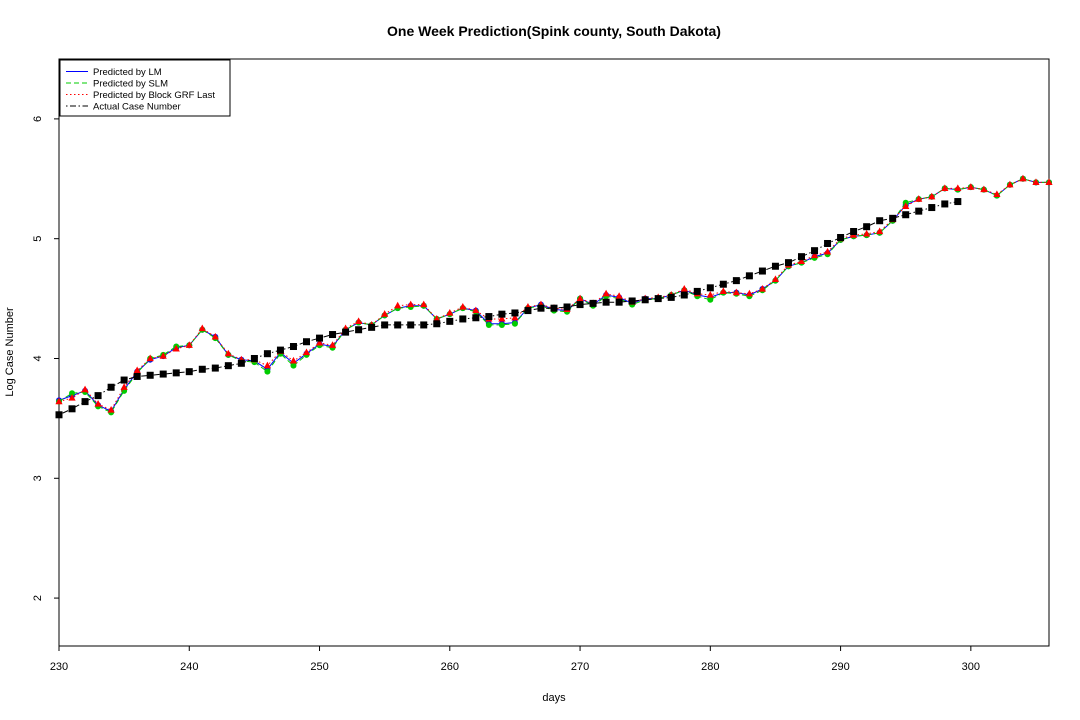 This screenshot has height=720, width=1080. What do you see at coordinates (319, 667) in the screenshot?
I see `x-tick-label: 250` at bounding box center [319, 667].